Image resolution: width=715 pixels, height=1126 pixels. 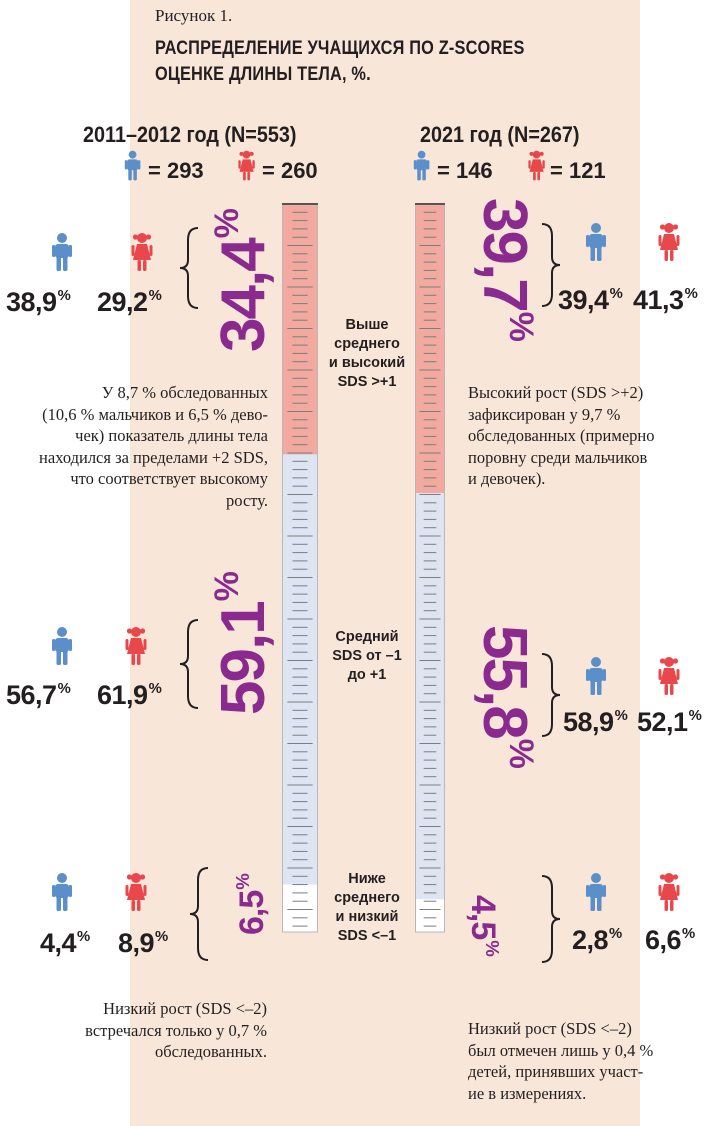 What do you see at coordinates (527, 1093) in the screenshot?
I see `note-line: ие в измерениях.` at bounding box center [527, 1093].